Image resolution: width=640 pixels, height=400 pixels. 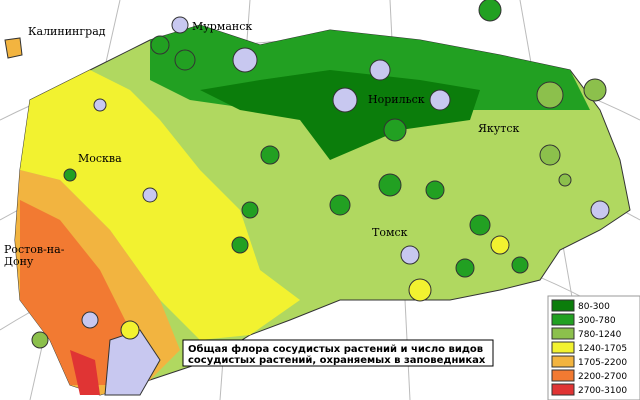 I want to click on zone-red, so click(x=75, y=292).